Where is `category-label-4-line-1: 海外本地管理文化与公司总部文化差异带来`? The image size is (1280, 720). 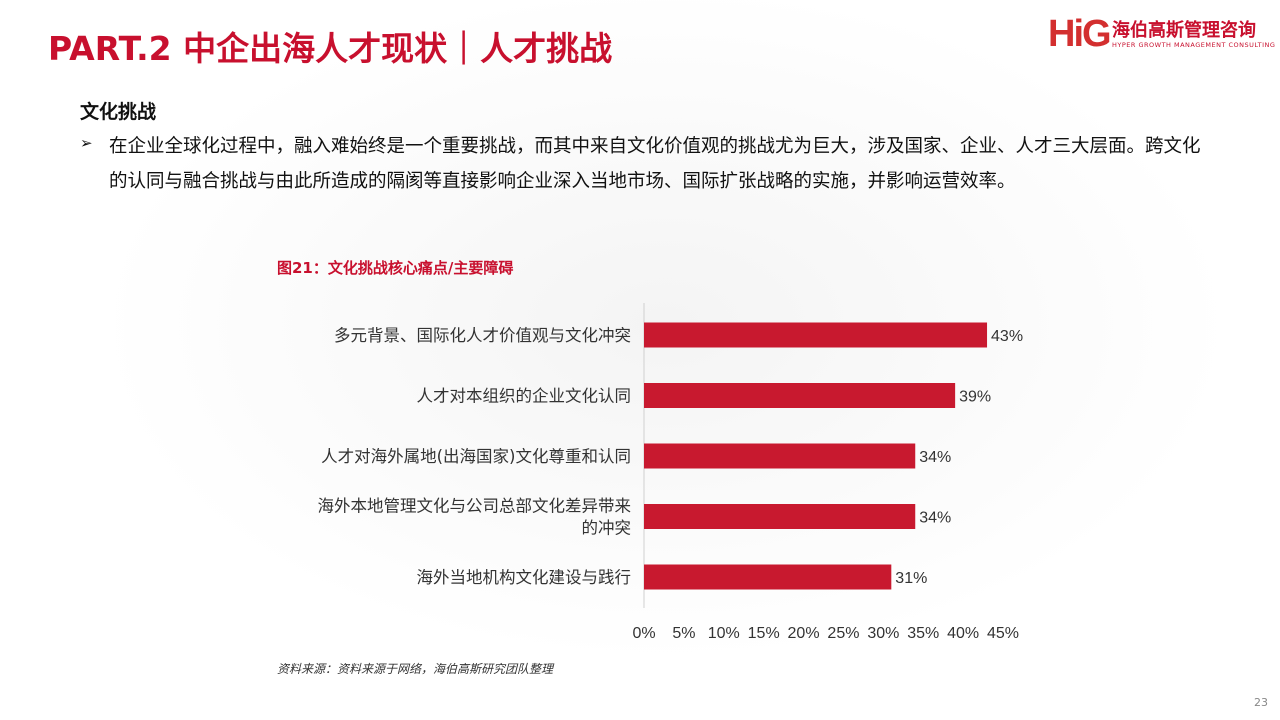
category-label-4-line-1: 海外本地管理文化与公司总部文化差异带来 is located at coordinates (475, 506).